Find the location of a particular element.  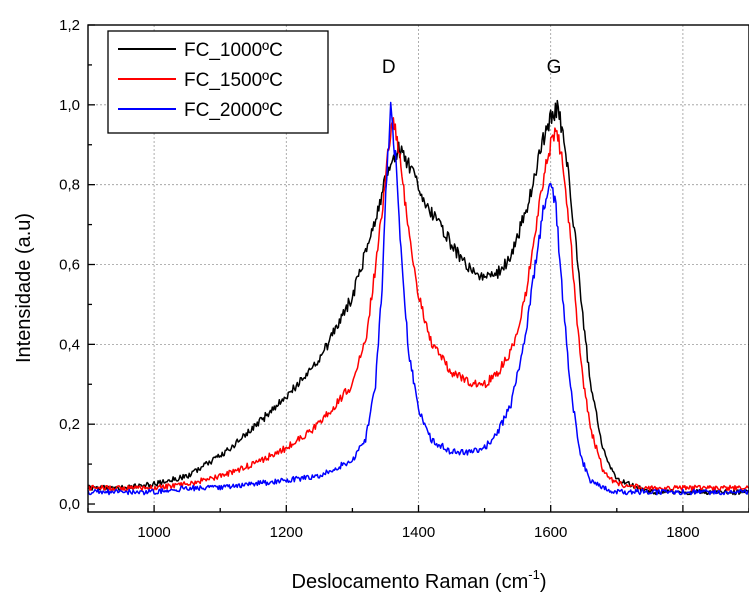

y-tick-label: 0,2 is located at coordinates (69, 424).